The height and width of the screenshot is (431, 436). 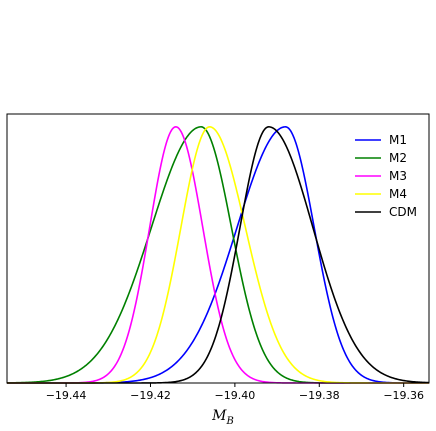 What do you see at coordinates (386, 176) in the screenshot?
I see `legend: M1 M2 M3 M4 CDM` at bounding box center [386, 176].